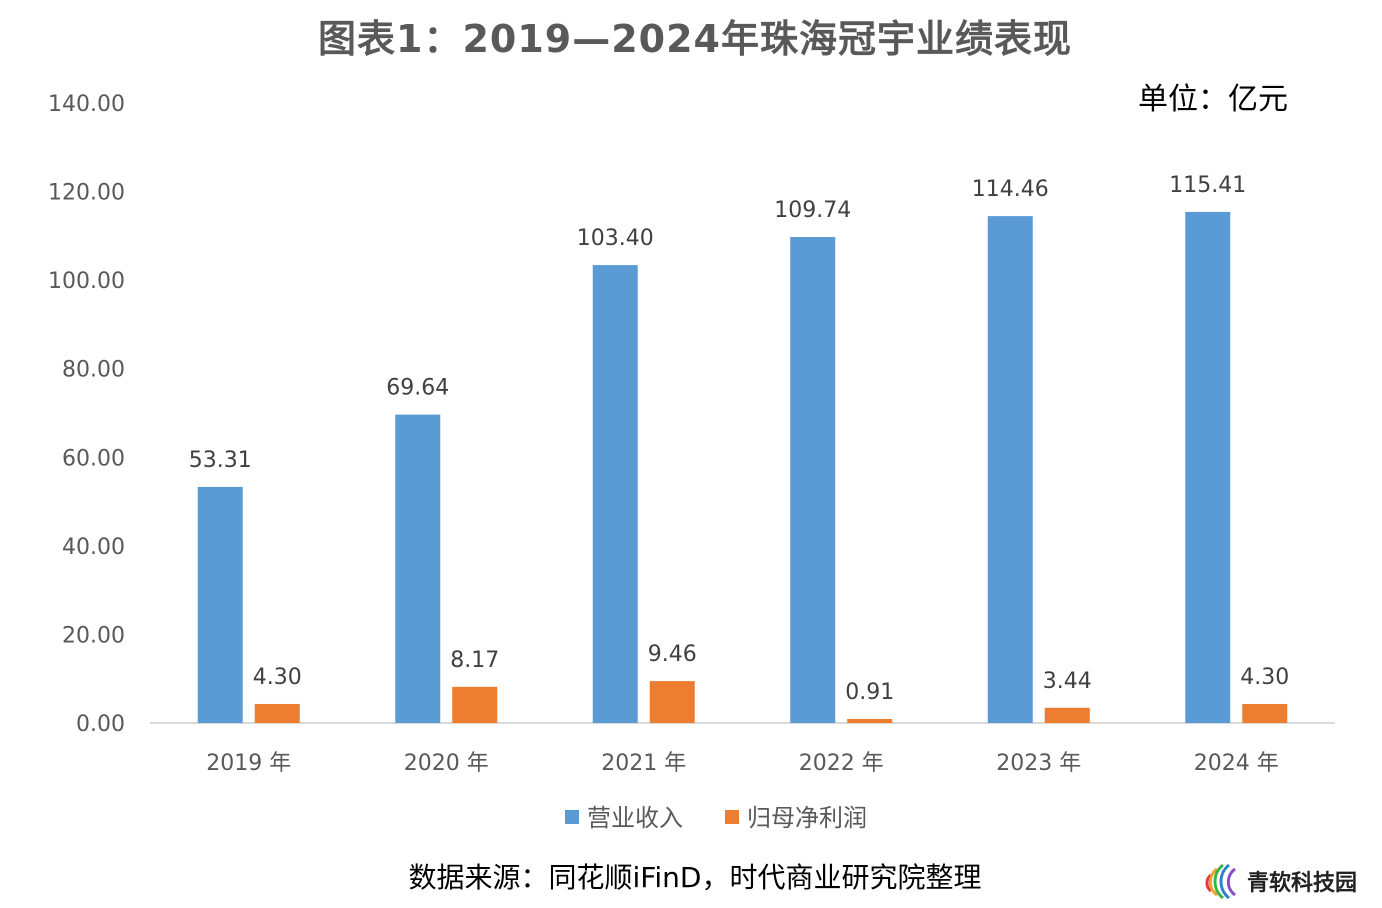 Image resolution: width=1382 pixels, height=908 pixels. I want to click on chart-title: 图表1：2019—2024年珠海冠宇业绩表现, so click(695, 39).